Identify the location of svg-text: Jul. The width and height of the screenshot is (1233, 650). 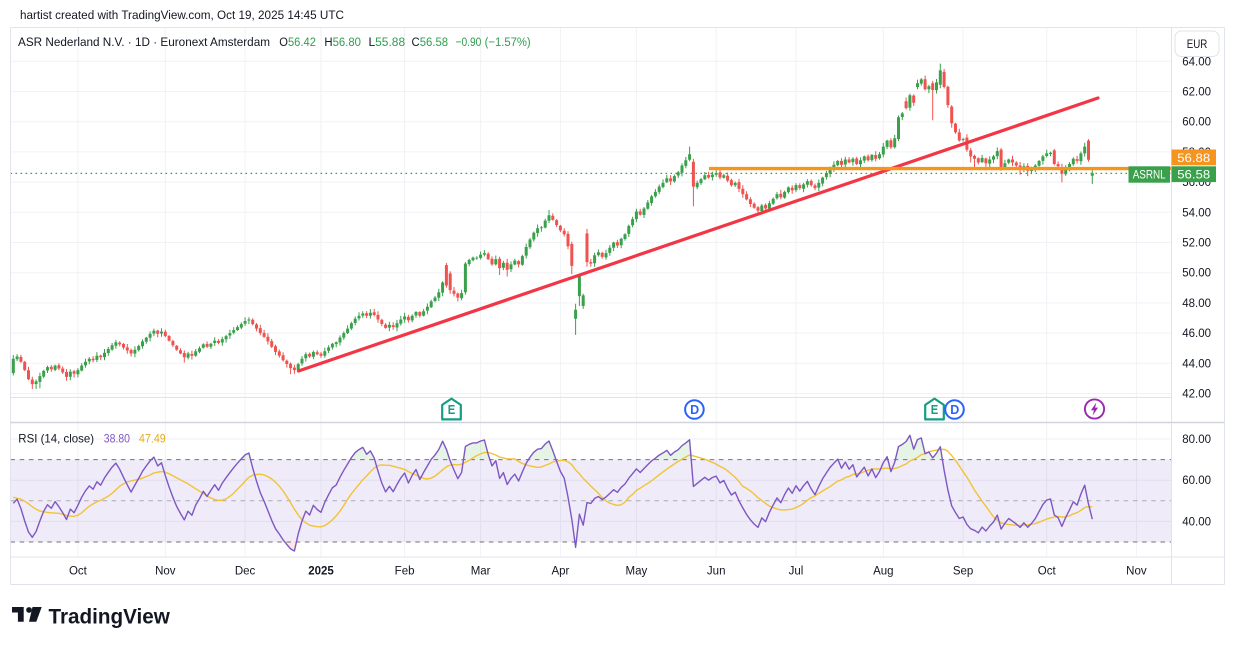
(796, 572).